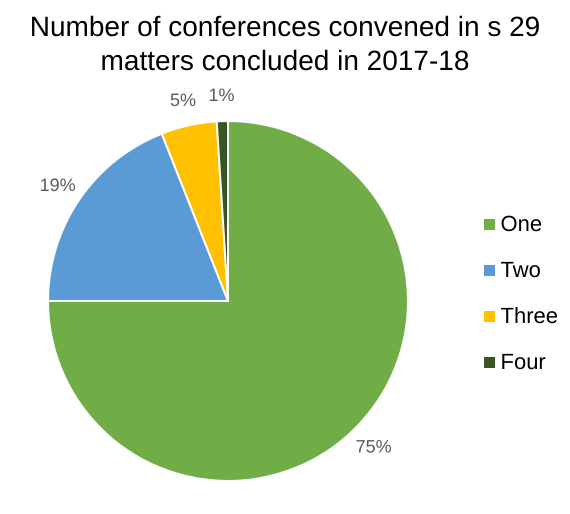  What do you see at coordinates (221, 95) in the screenshot?
I see `data-label: 1%` at bounding box center [221, 95].